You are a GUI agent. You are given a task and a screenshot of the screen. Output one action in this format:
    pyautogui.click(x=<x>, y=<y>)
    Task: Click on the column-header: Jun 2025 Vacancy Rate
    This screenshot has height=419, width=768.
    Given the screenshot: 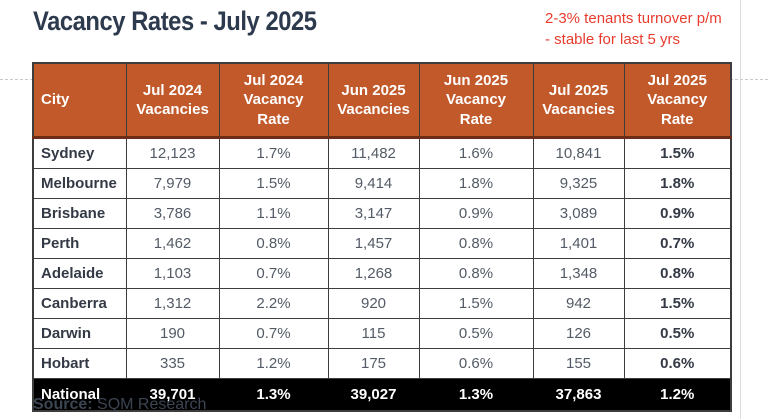 What is the action you would take?
    pyautogui.click(x=476, y=100)
    